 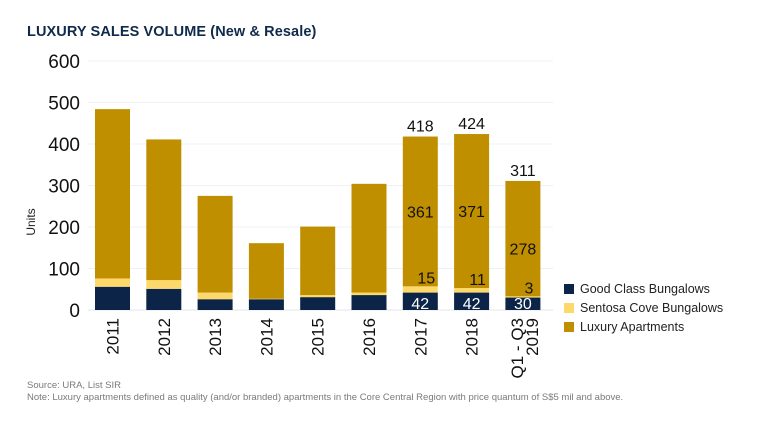 What do you see at coordinates (420, 337) in the screenshot?
I see `x-tick-label: 2017` at bounding box center [420, 337].